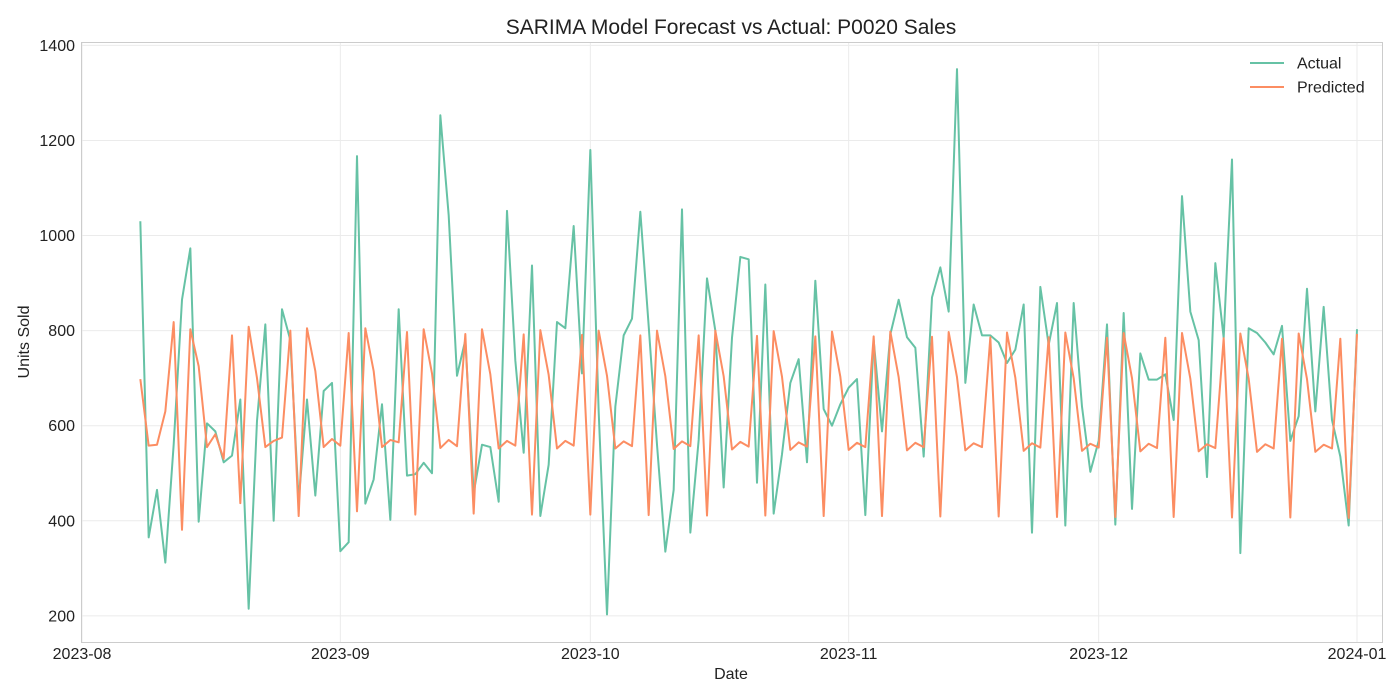  Describe the element at coordinates (1319, 64) in the screenshot. I see `legend-label-actual: Actual` at that location.